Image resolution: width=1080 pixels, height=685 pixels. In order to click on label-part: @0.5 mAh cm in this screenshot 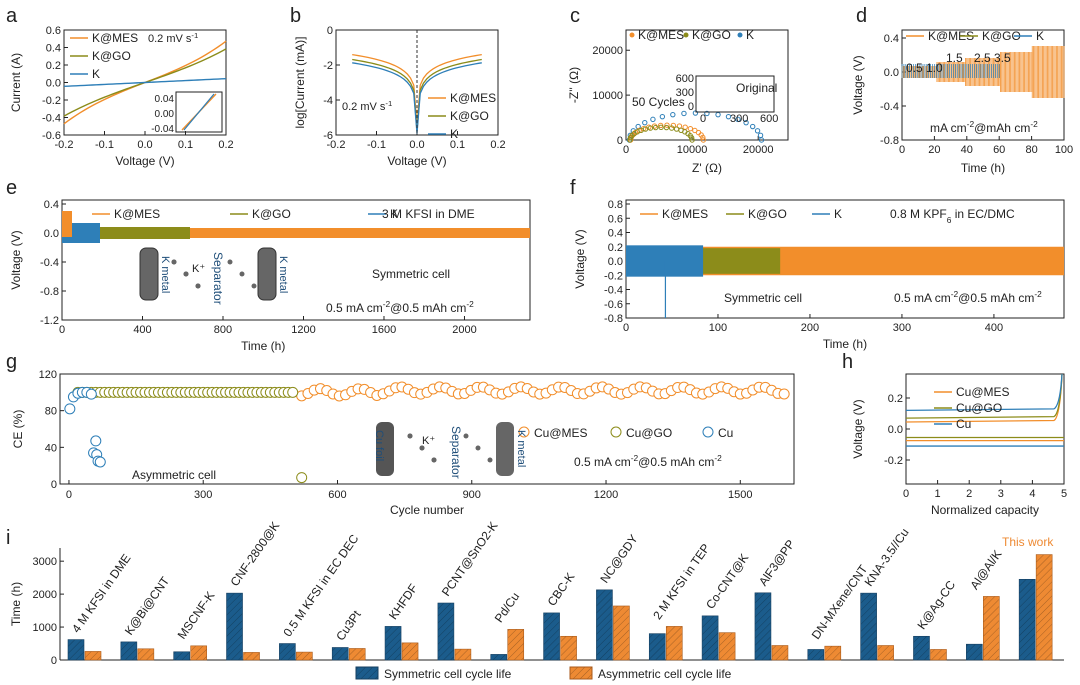, I will do `click(996, 298)`.